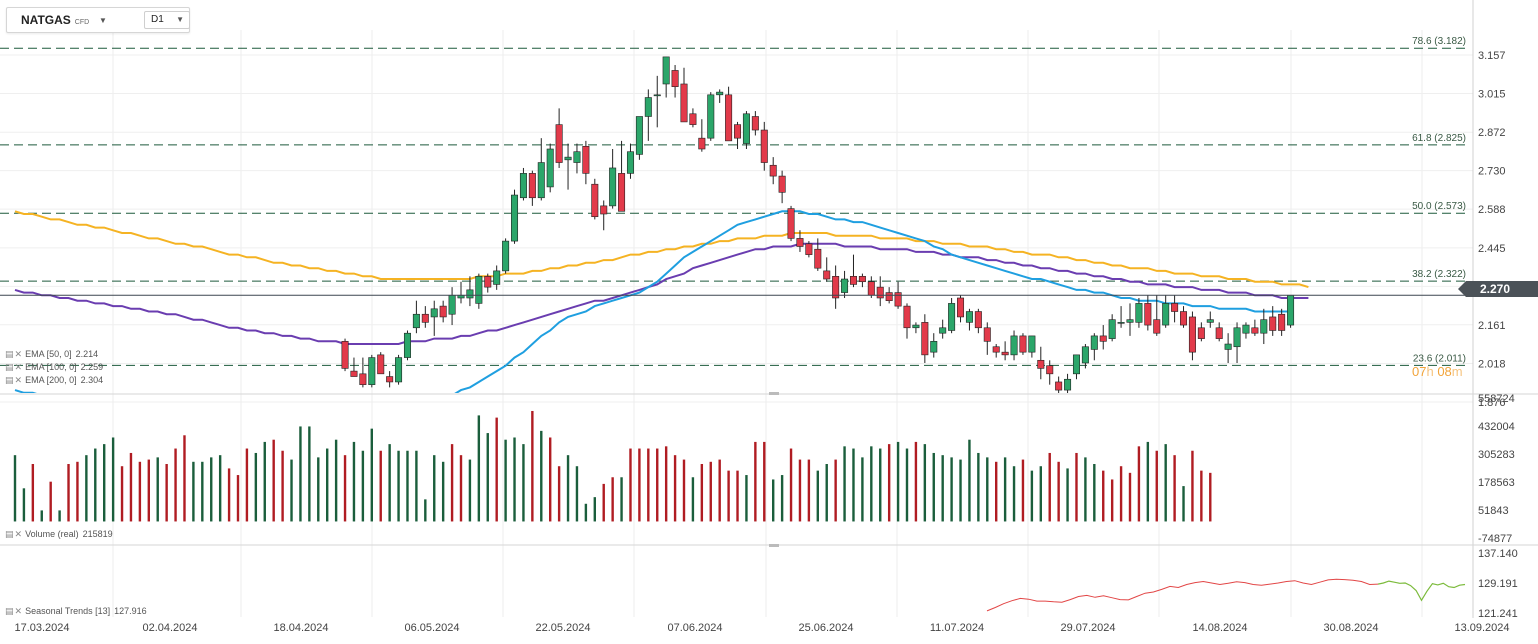 This screenshot has width=1538, height=644. Describe the element at coordinates (1421, 591) in the screenshot. I see `seasonal-projection-line` at that location.